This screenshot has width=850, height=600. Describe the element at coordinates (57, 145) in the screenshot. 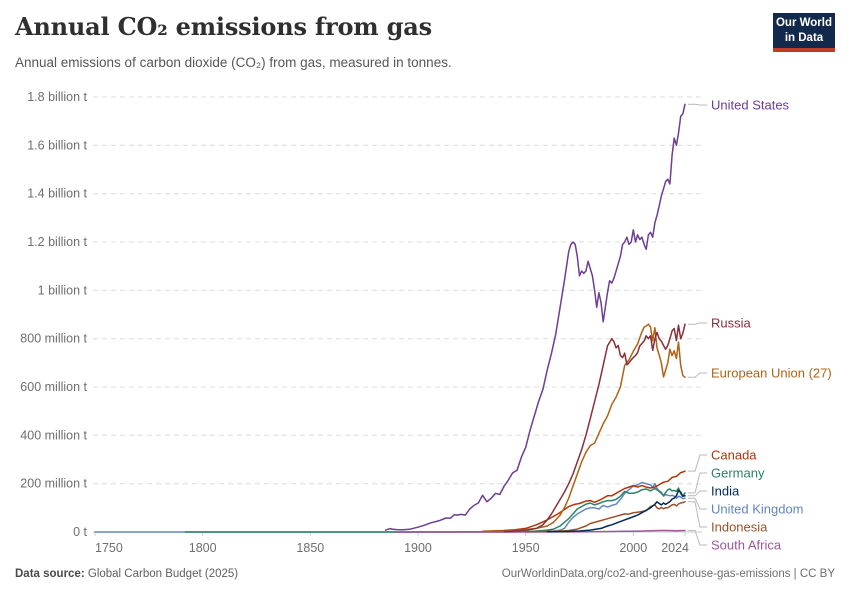

I see `y-axis-tick-label: 1.6 billion t` at that location.